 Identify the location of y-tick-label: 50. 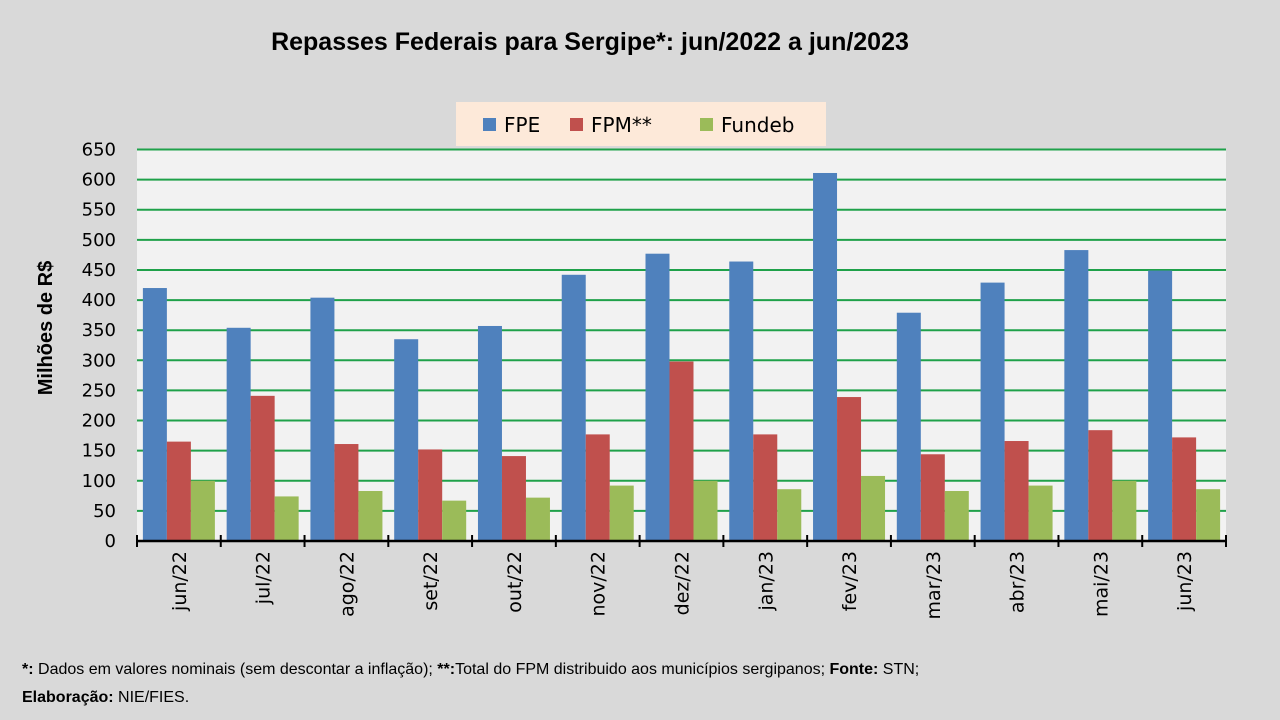
(104, 511).